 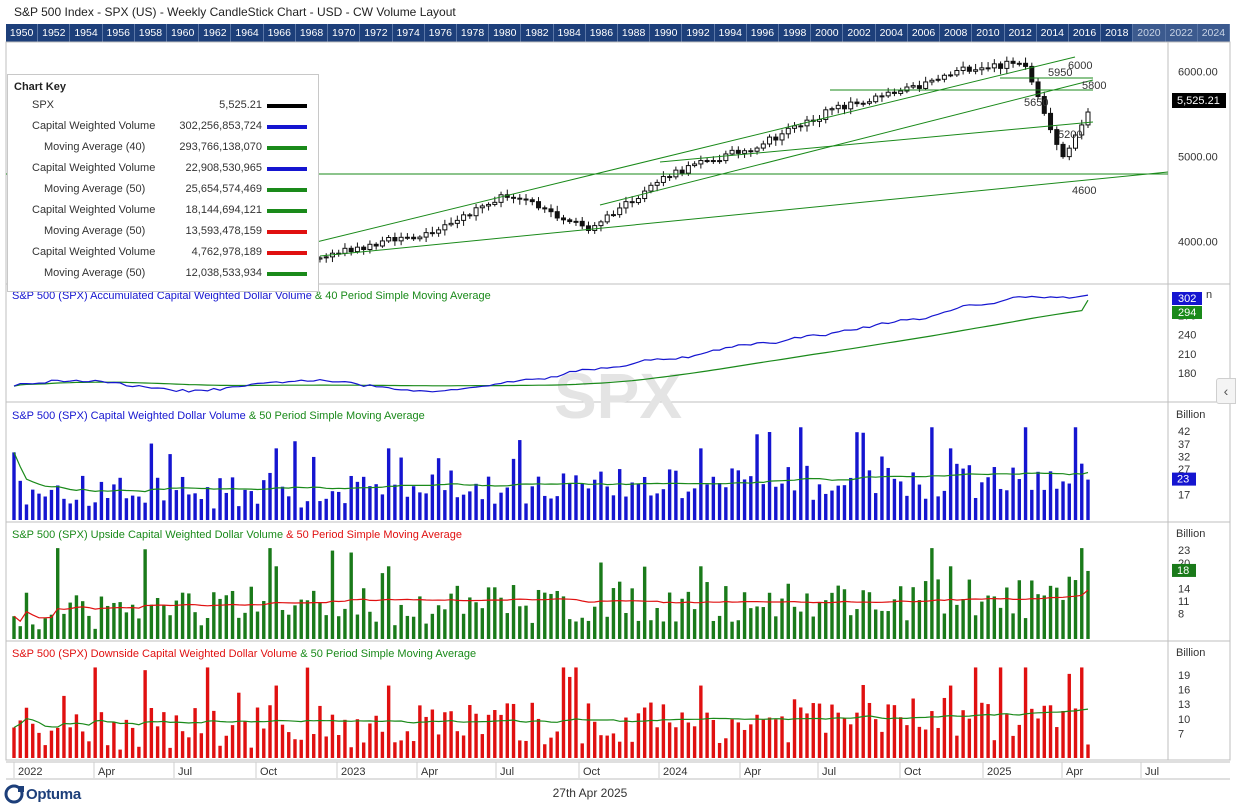 What do you see at coordinates (54, 33) in the screenshot?
I see `year-cell-1952: 1952` at bounding box center [54, 33].